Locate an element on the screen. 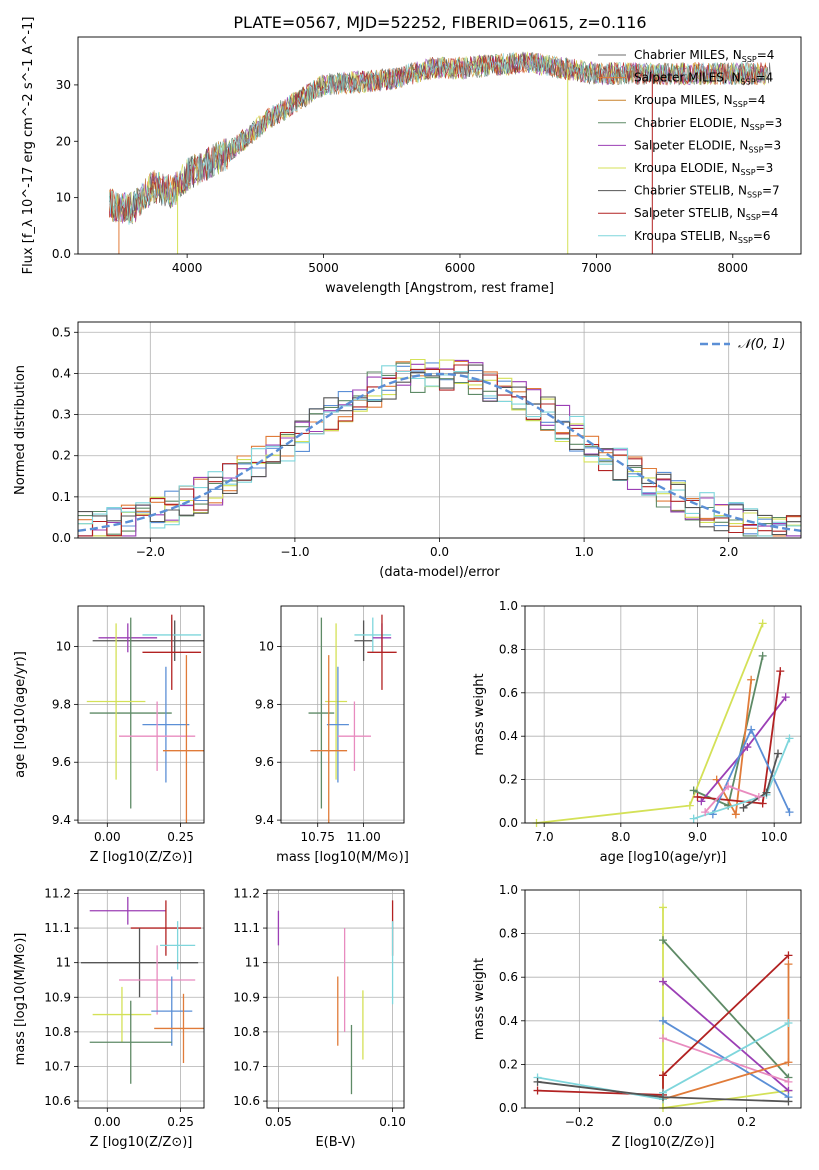 The width and height of the screenshot is (819, 1170). y-axis-label: Flux [f_λ 10^-17 erg cm^-2 s^-1 A^-1] is located at coordinates (28, 146).